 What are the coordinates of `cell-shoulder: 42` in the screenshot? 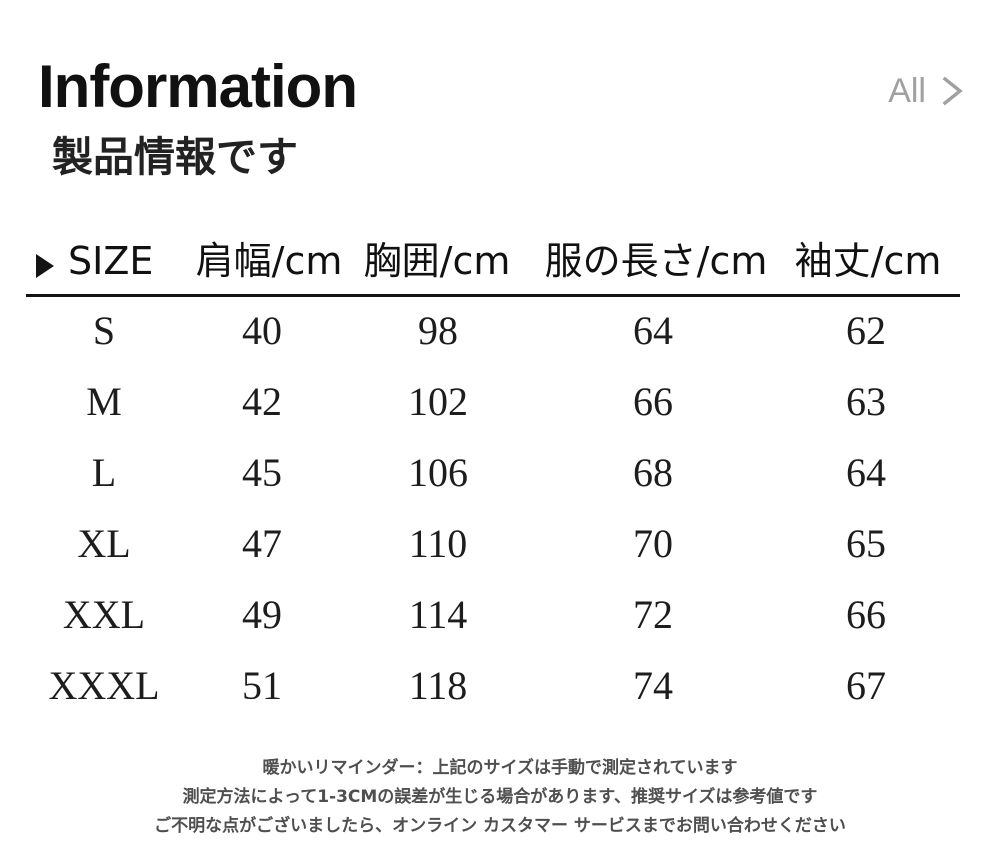 It's located at (262, 401).